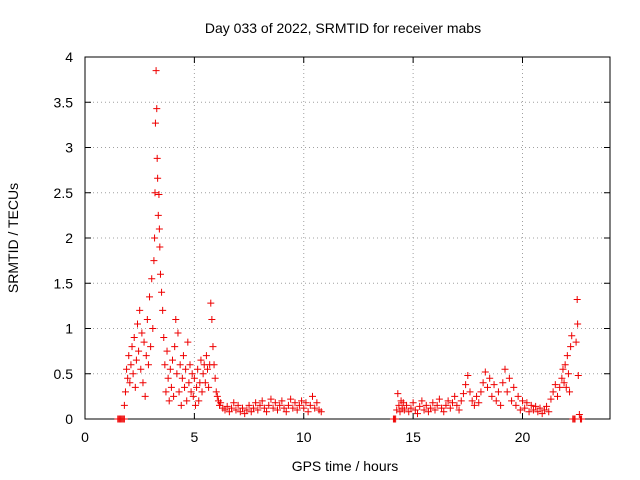 The width and height of the screenshot is (640, 480). What do you see at coordinates (69, 148) in the screenshot?
I see `y-tick-label: 3` at bounding box center [69, 148].